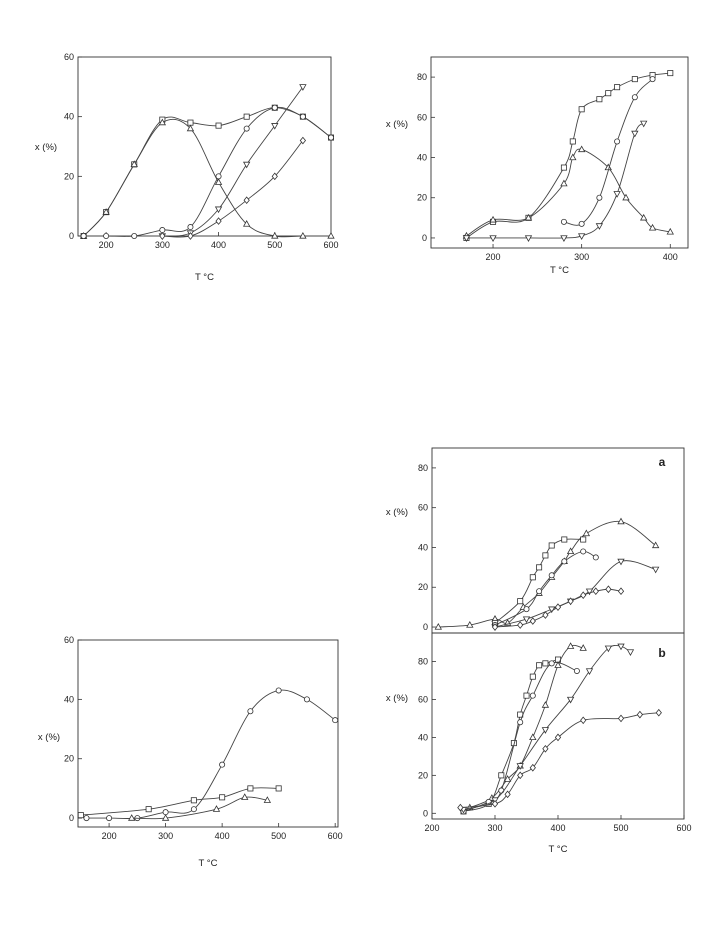 The image size is (724, 951). Describe the element at coordinates (222, 836) in the screenshot. I see `x-tick-label: 400` at that location.